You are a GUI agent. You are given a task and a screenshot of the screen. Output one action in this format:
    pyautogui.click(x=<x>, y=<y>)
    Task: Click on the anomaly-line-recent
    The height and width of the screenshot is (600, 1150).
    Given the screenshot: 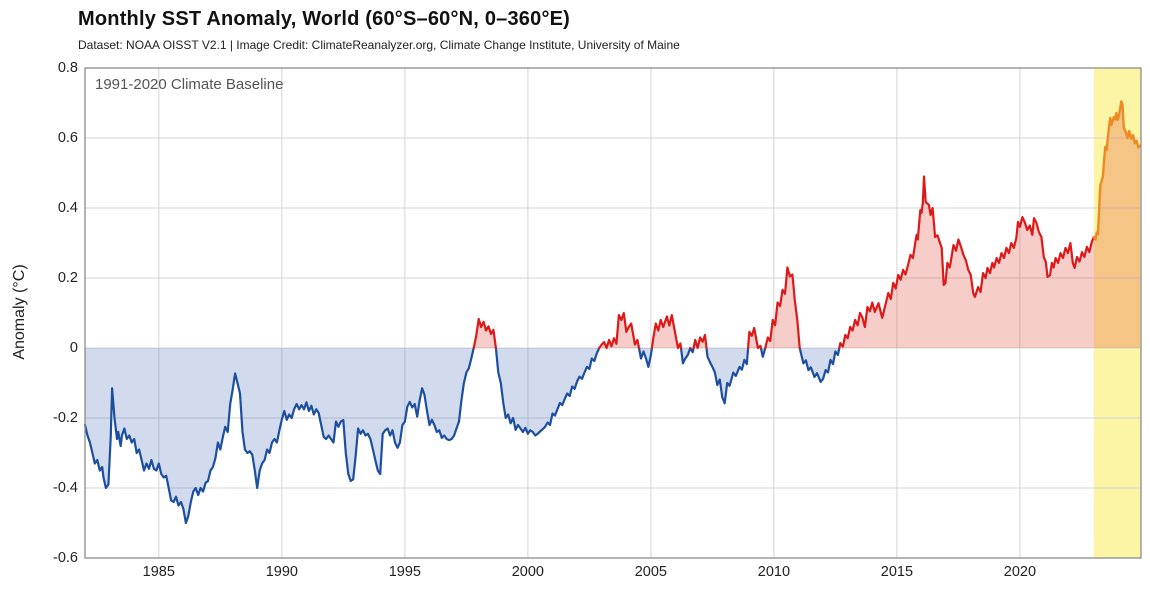 What is the action you would take?
    pyautogui.click(x=1117, y=170)
    